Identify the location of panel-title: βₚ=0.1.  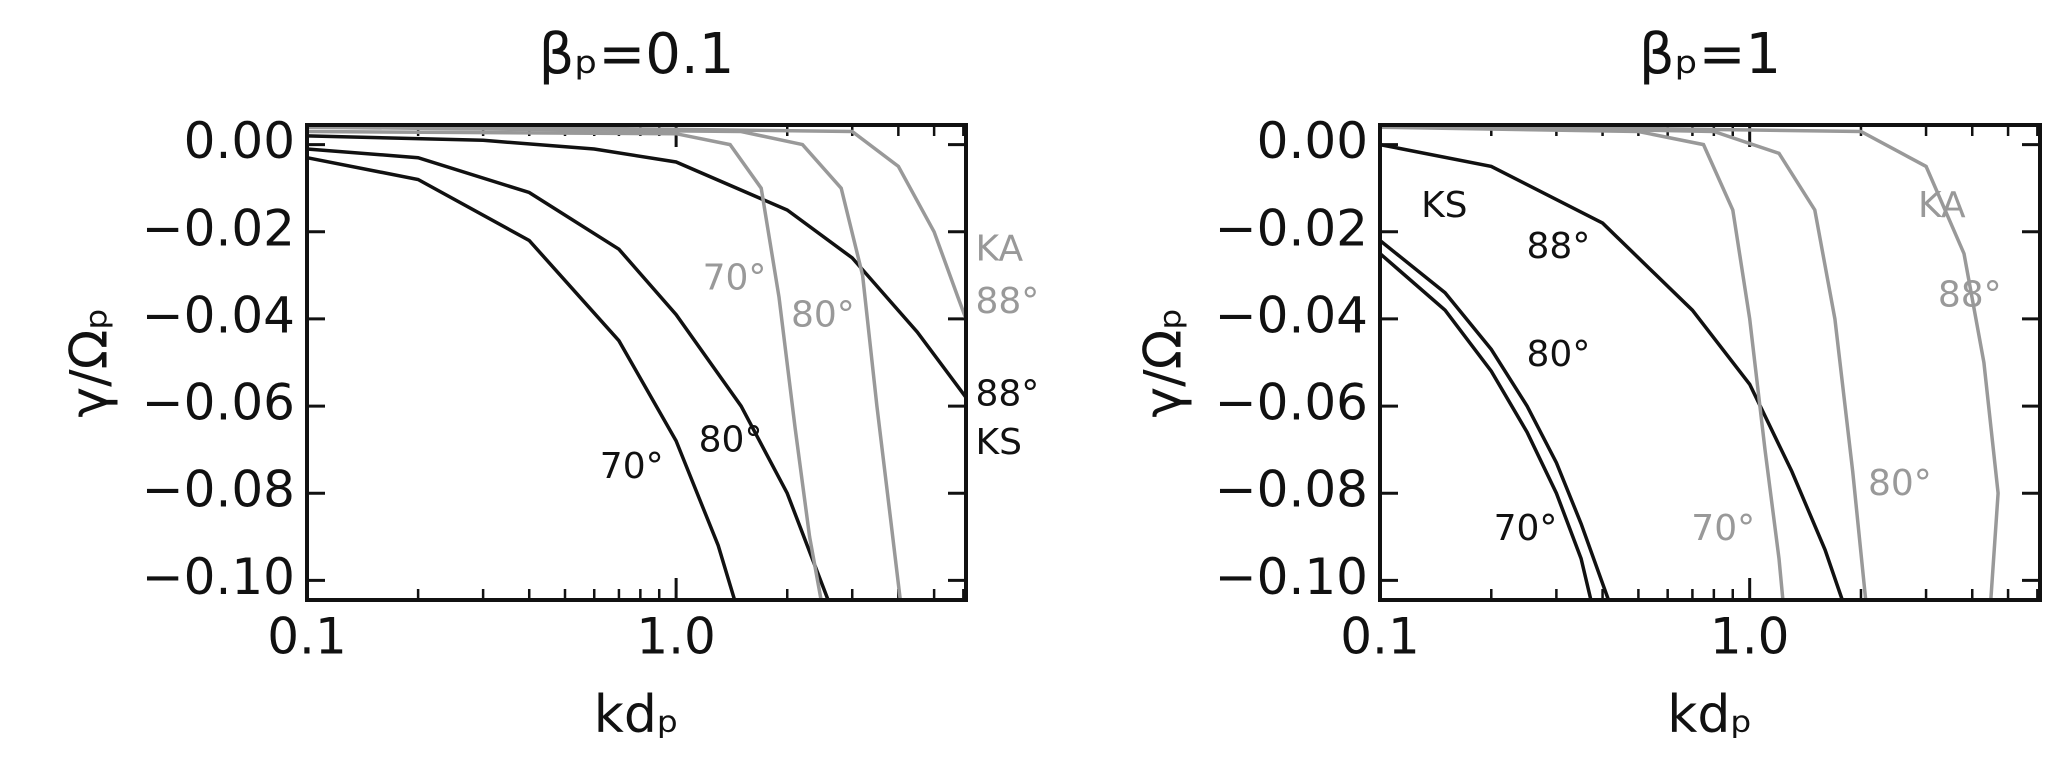
(637, 54).